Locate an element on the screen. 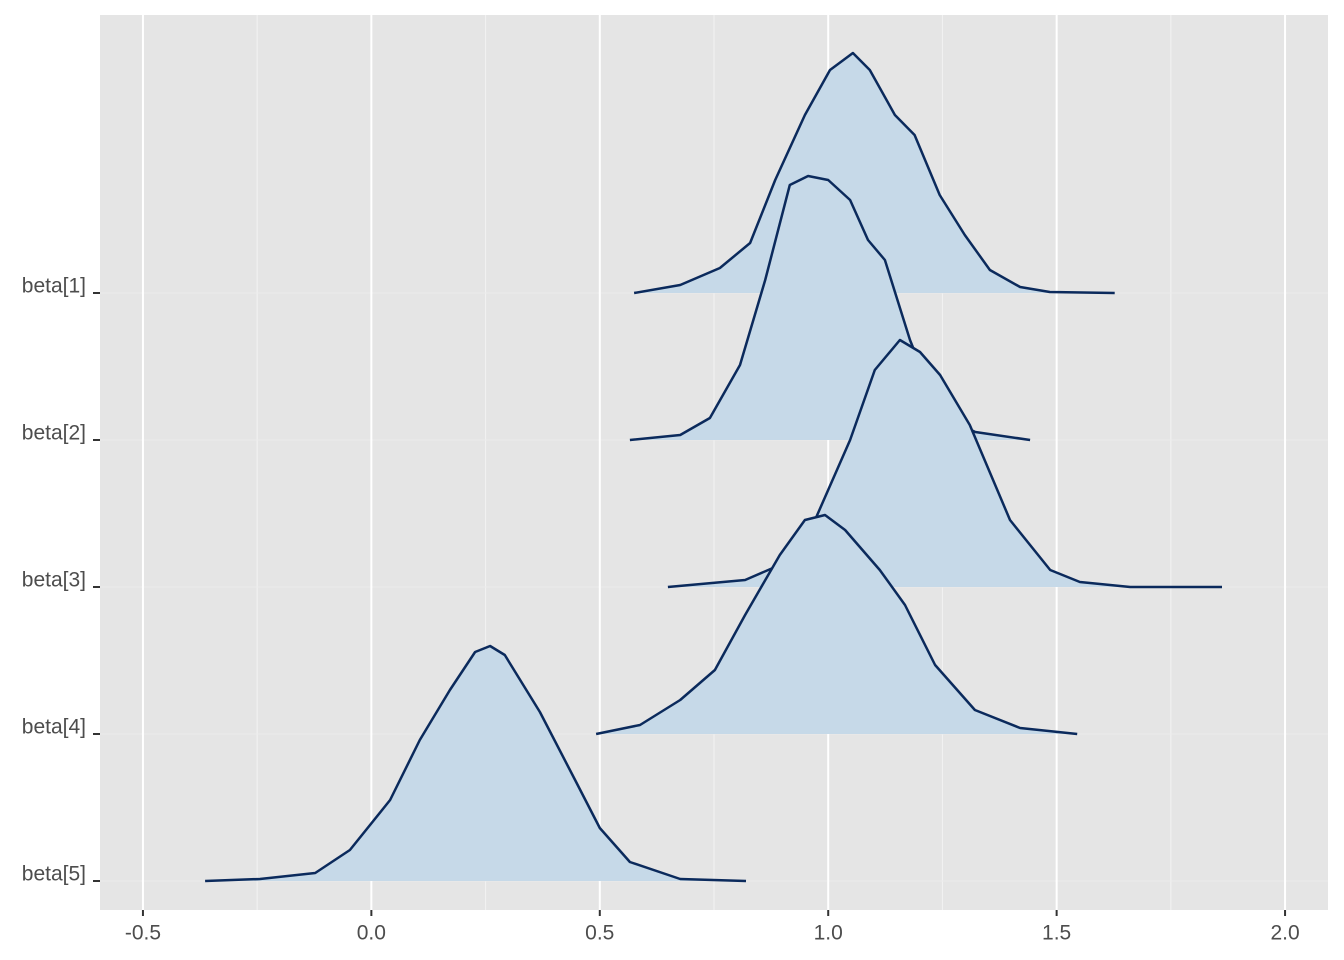 This screenshot has height=960, width=1344. x-tick-label: -0.5 is located at coordinates (143, 933).